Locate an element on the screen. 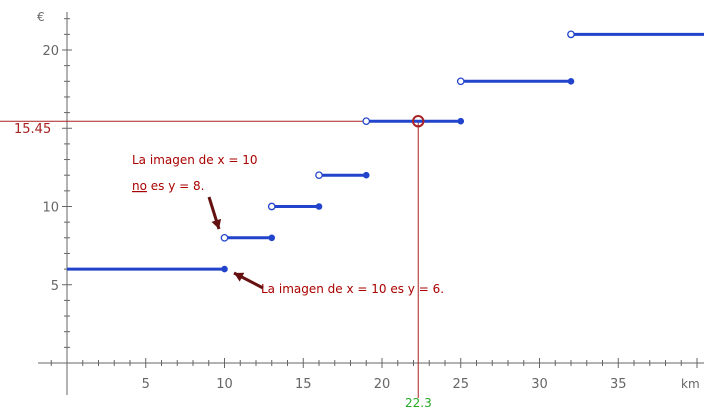 The width and height of the screenshot is (704, 410). y-tick-label: 10 is located at coordinates (50, 208).